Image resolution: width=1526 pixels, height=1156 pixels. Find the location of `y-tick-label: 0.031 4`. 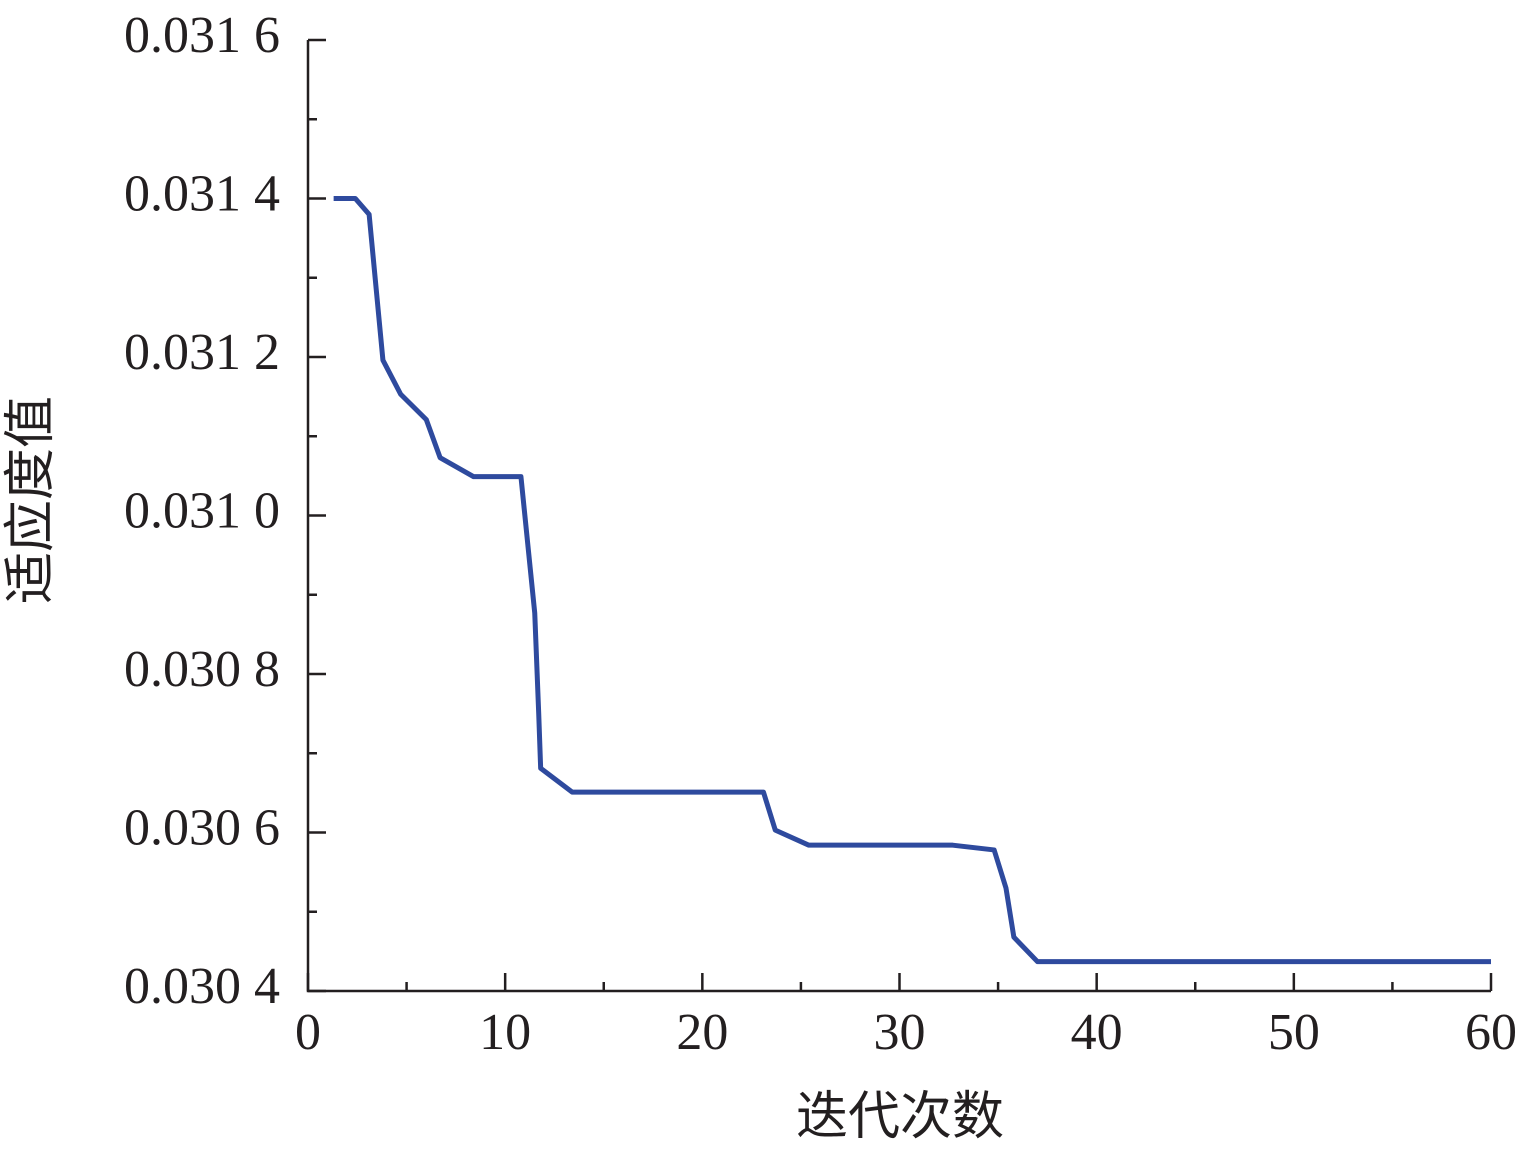

y-tick-label: 0.031 4 is located at coordinates (202, 193).